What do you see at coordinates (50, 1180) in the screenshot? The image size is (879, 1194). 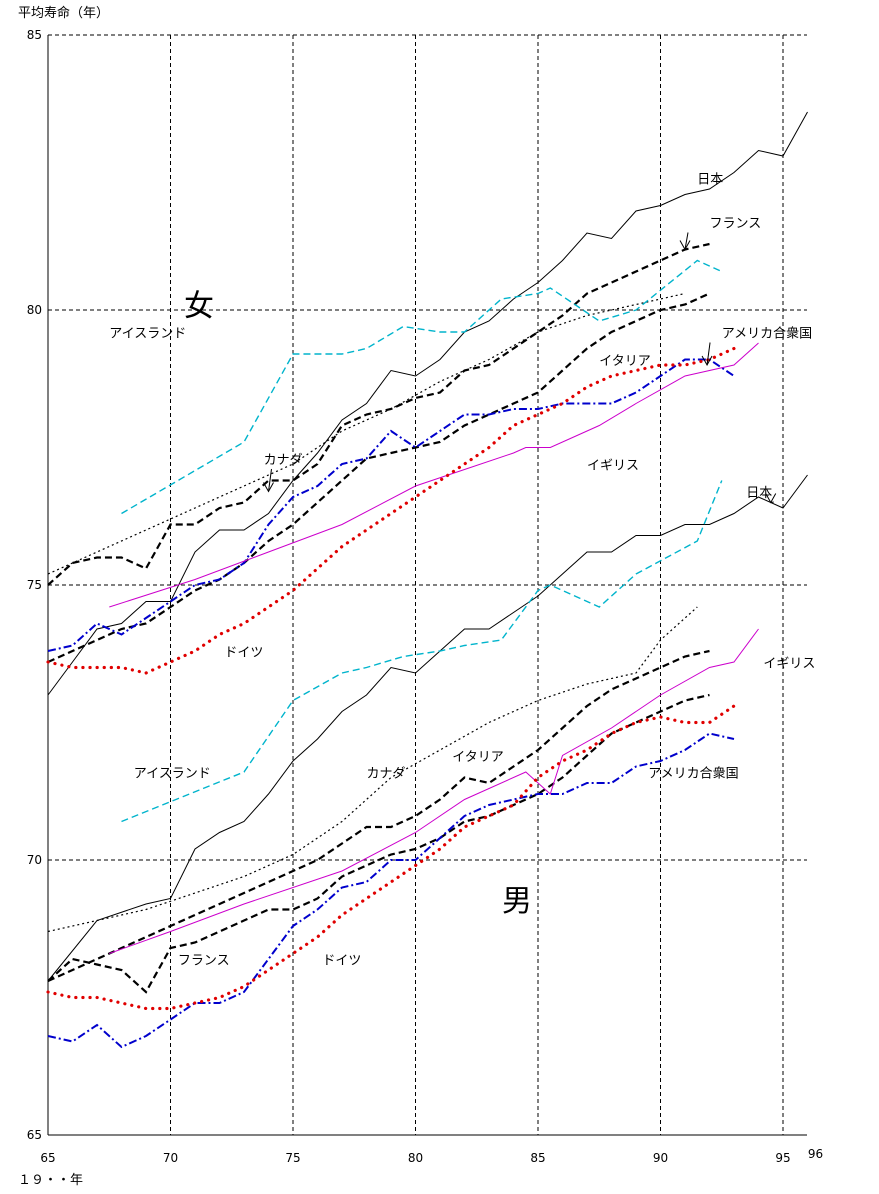 I see `x-axis-label: １９・・年` at bounding box center [50, 1180].